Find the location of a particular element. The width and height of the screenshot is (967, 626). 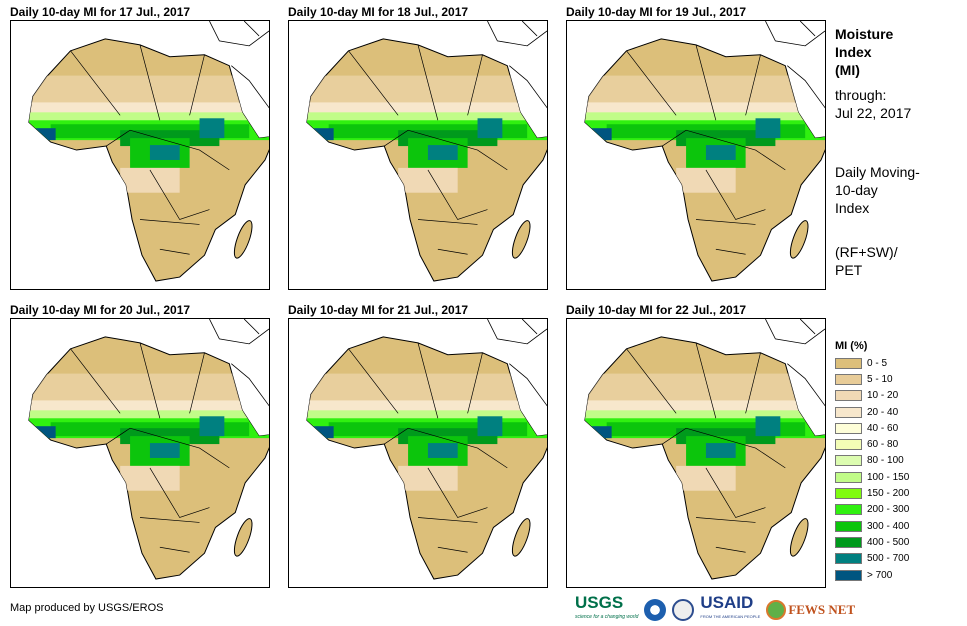

legend-item: 150 - 200 is located at coordinates (872, 493).